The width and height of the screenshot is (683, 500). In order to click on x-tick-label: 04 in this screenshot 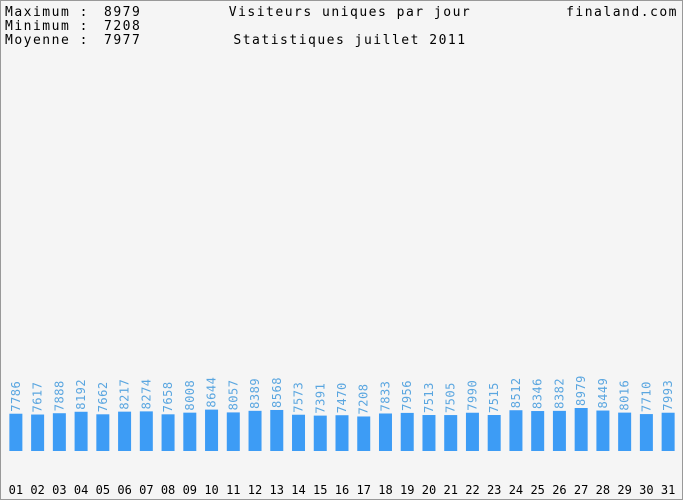, I will do `click(81, 490)`.